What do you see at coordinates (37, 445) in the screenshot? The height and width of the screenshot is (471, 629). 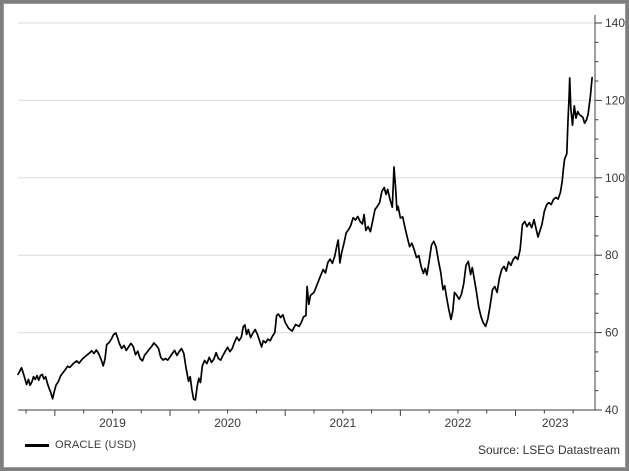 I see `legend-line-swatch` at bounding box center [37, 445].